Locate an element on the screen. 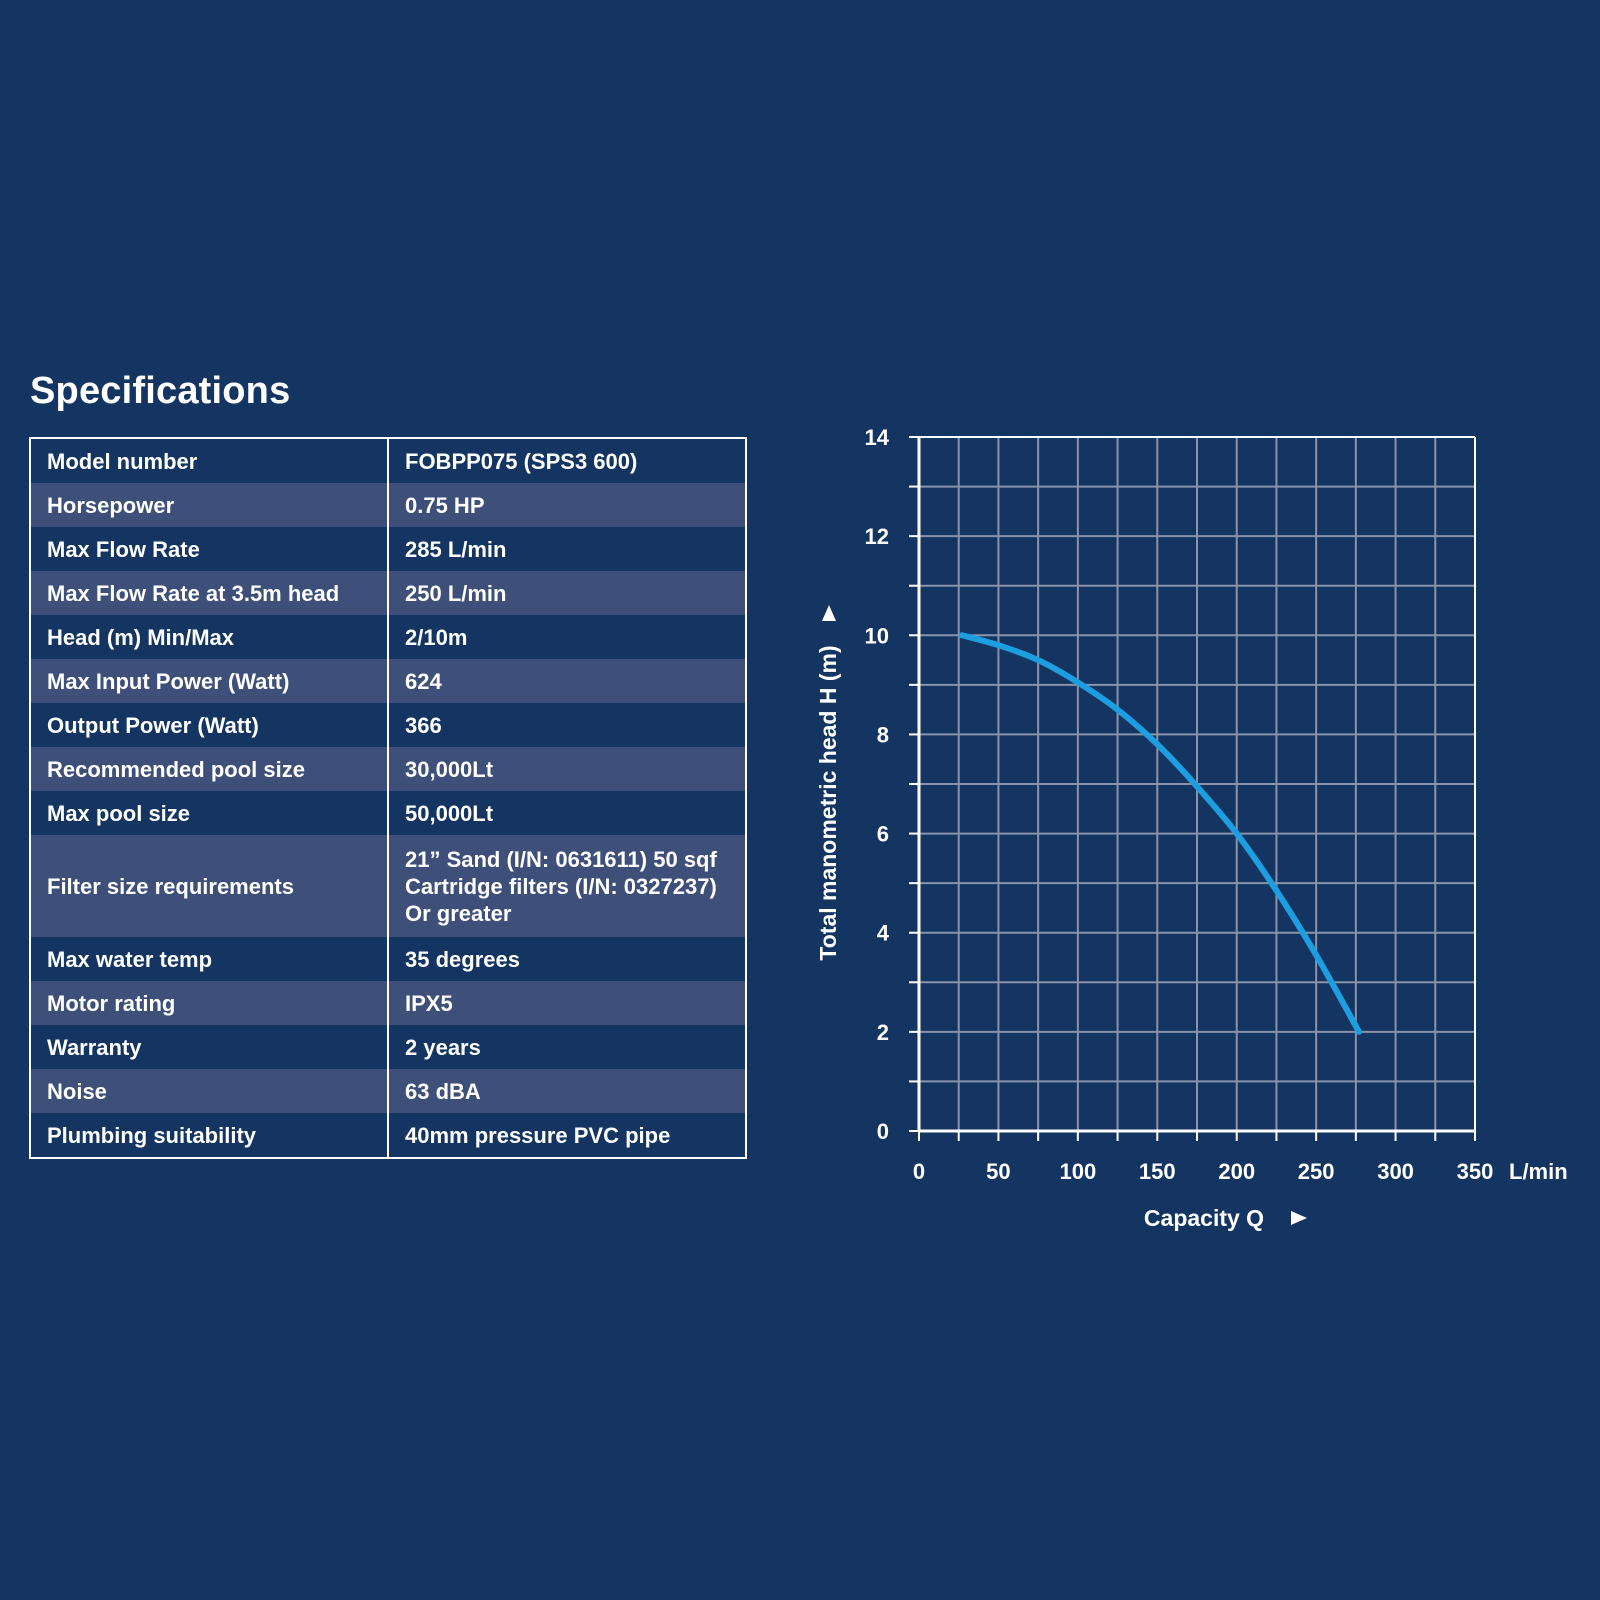 This screenshot has width=1600, height=1600. y-axis-label: Total manometric head H (m) is located at coordinates (828, 802).